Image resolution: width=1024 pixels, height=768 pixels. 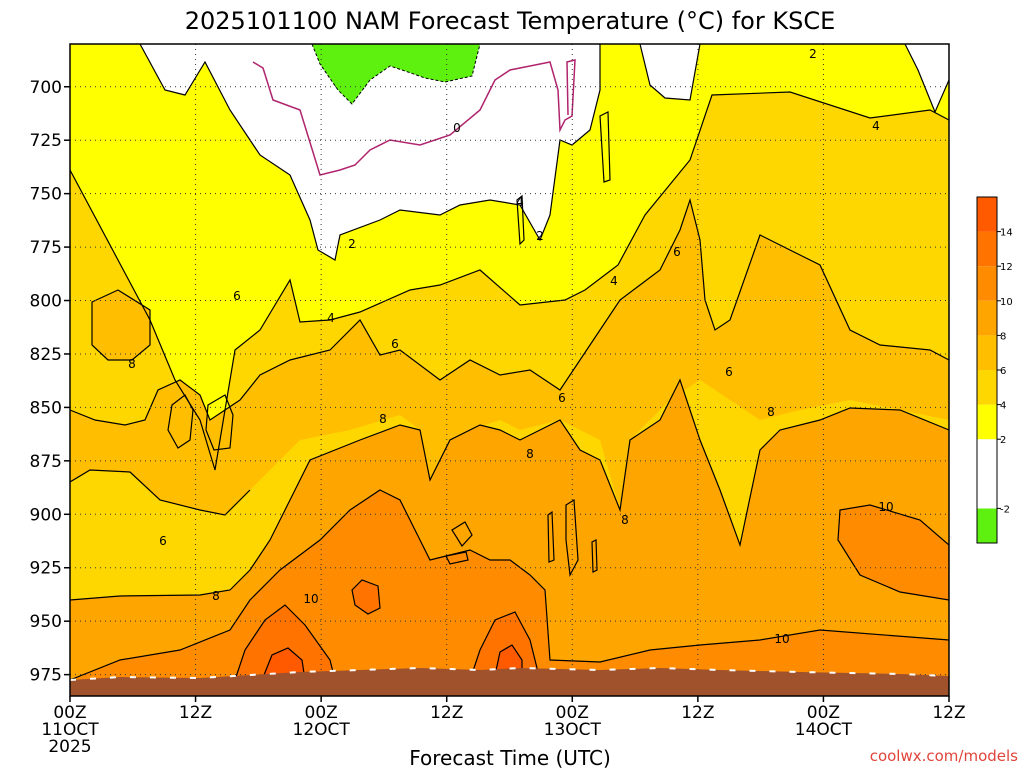 What do you see at coordinates (1003, 371) in the screenshot?
I see `colorbar-label: 6` at bounding box center [1003, 371].